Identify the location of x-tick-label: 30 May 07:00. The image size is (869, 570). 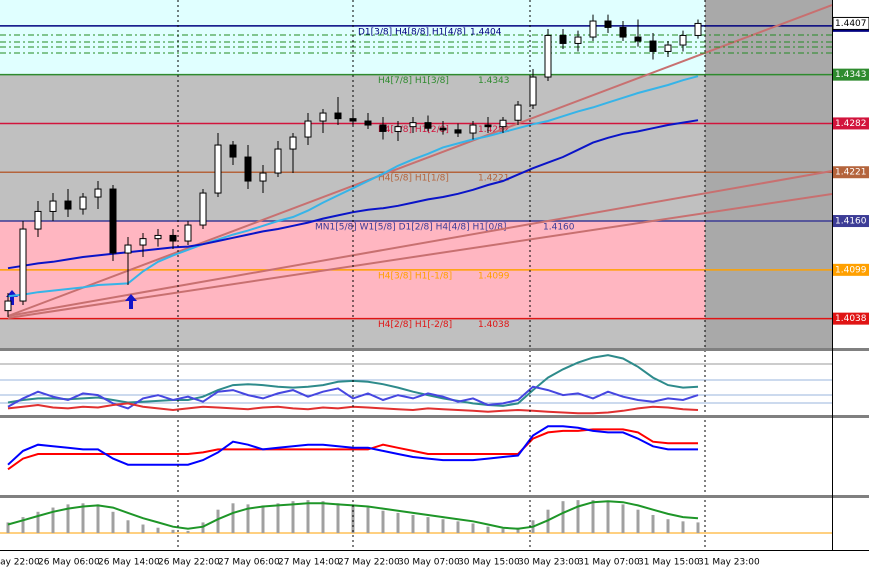
(429, 563).